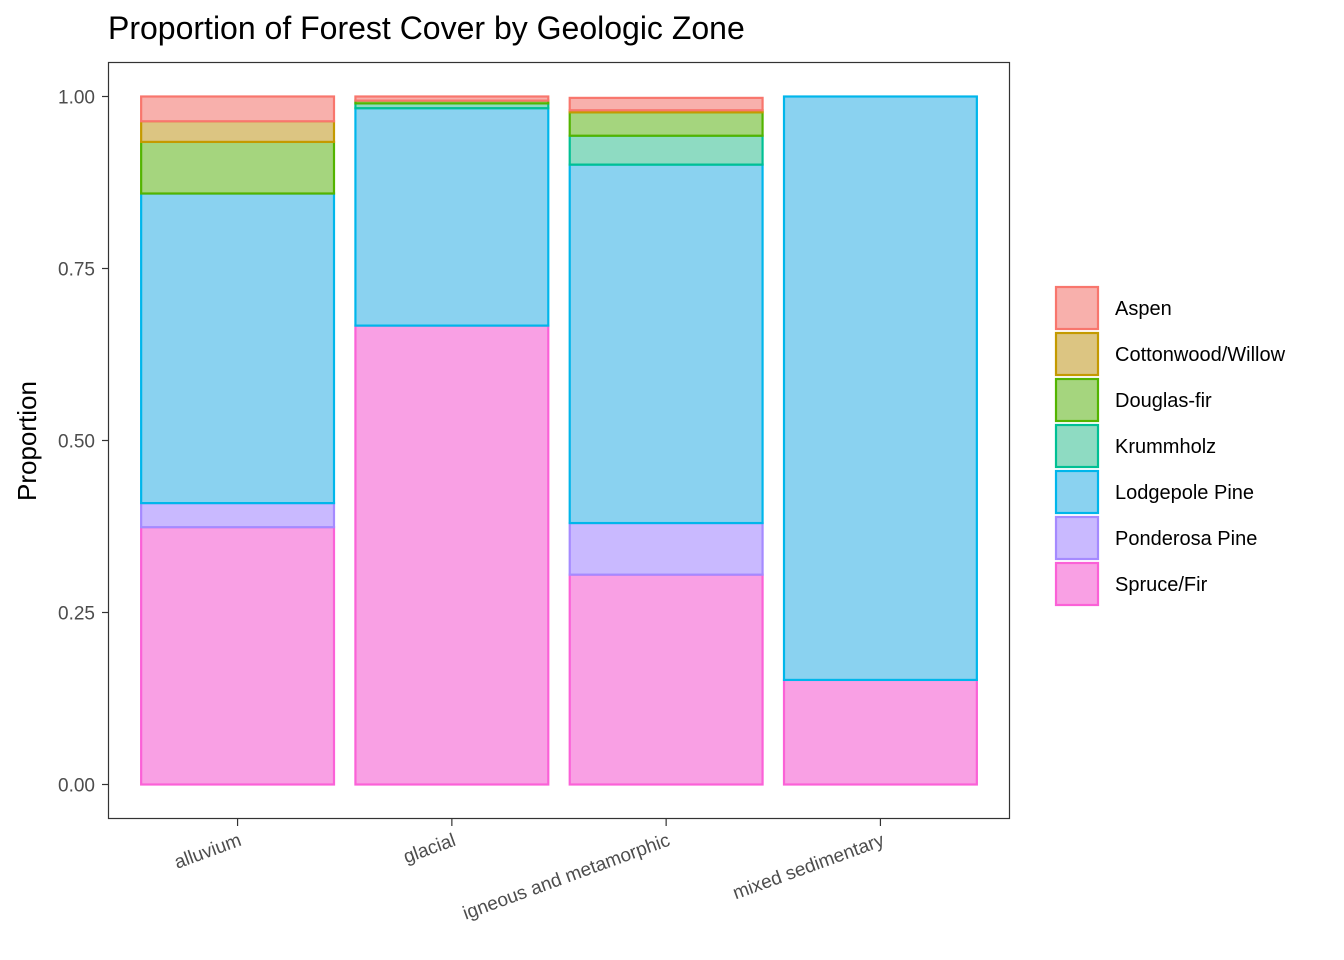  Describe the element at coordinates (666, 679) in the screenshot. I see `bar-igneous-and-metamorphic-spruce-fir` at that location.